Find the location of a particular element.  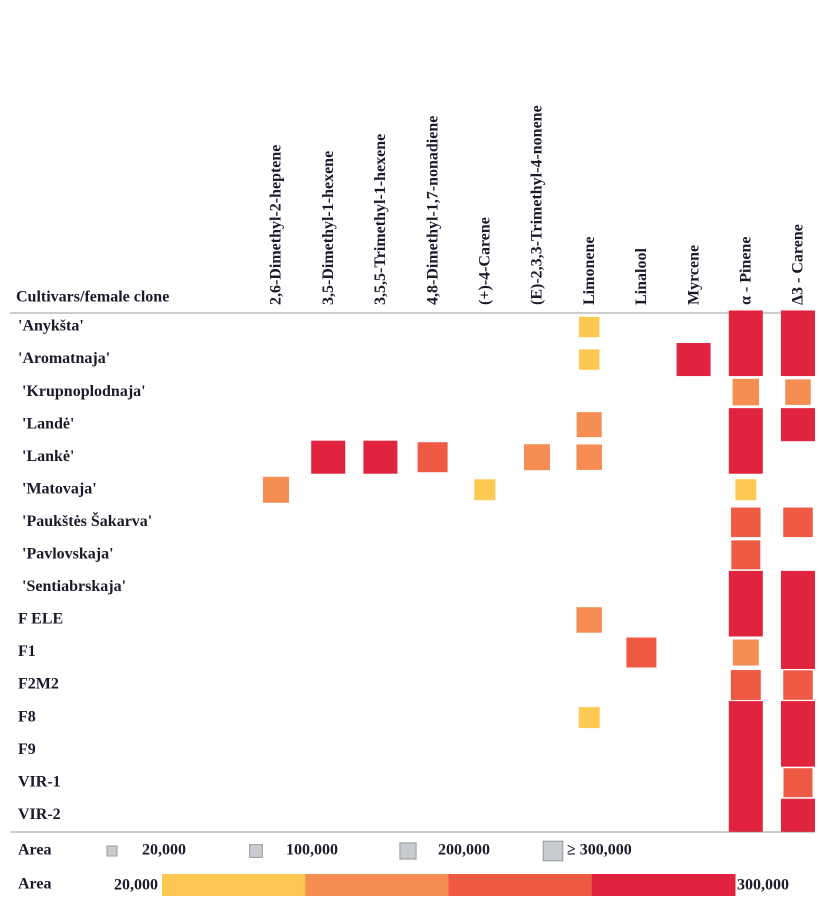

row-label: 'Sentiabrskaja' is located at coordinates (74, 586).